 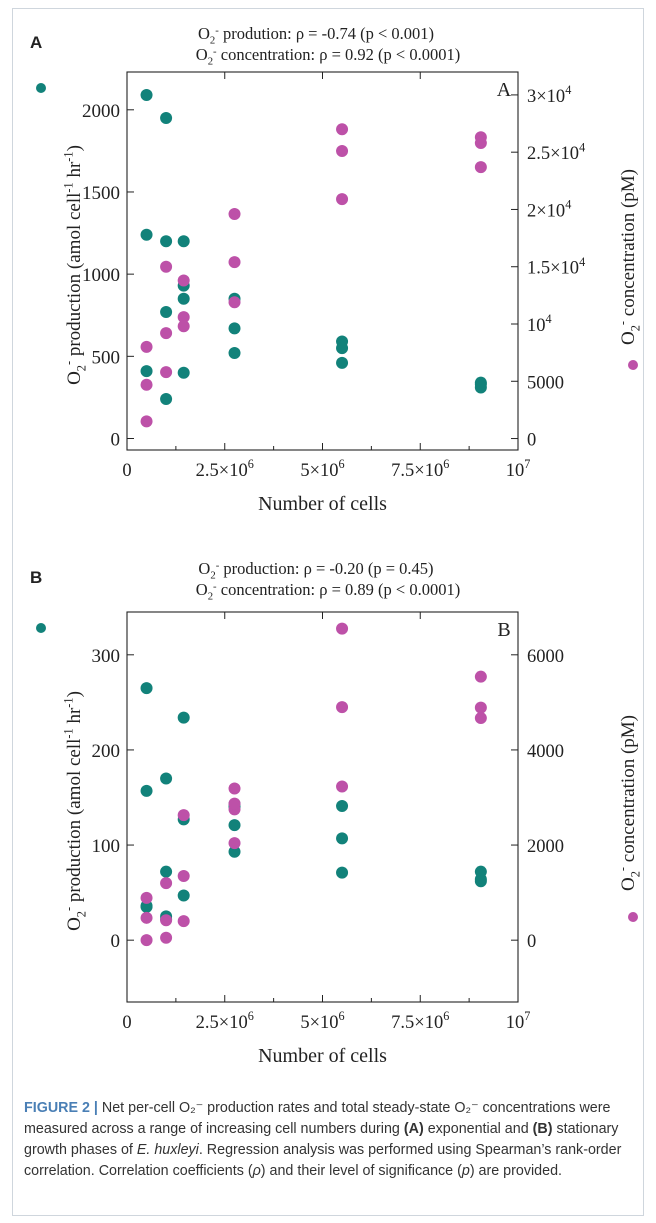 I want to click on caption-text: Net per-cell, so click(x=138, y=1108).